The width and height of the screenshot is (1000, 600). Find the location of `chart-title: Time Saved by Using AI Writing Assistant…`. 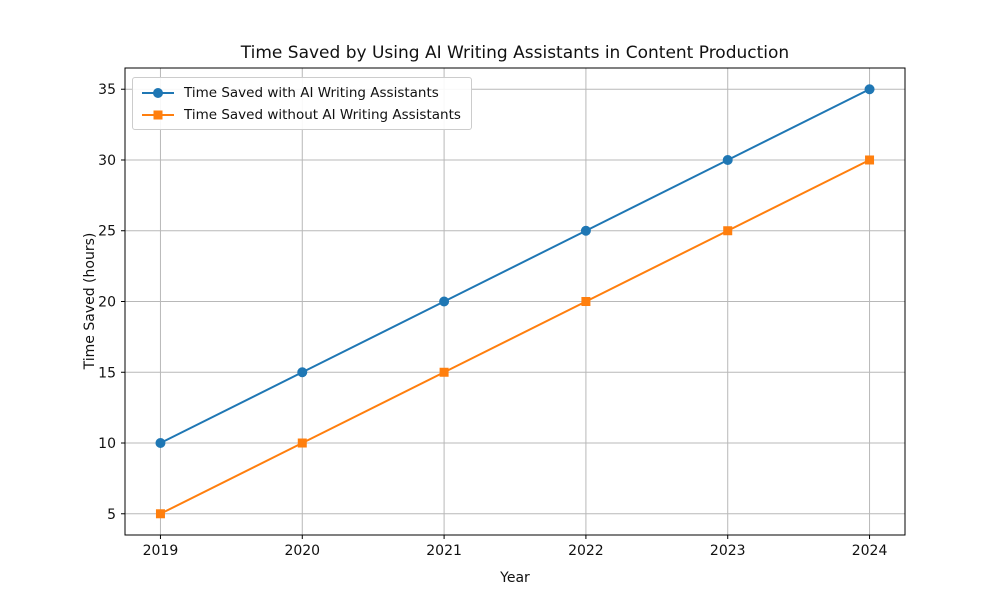

chart-title: Time Saved by Using AI Writing Assistant… is located at coordinates (515, 53).